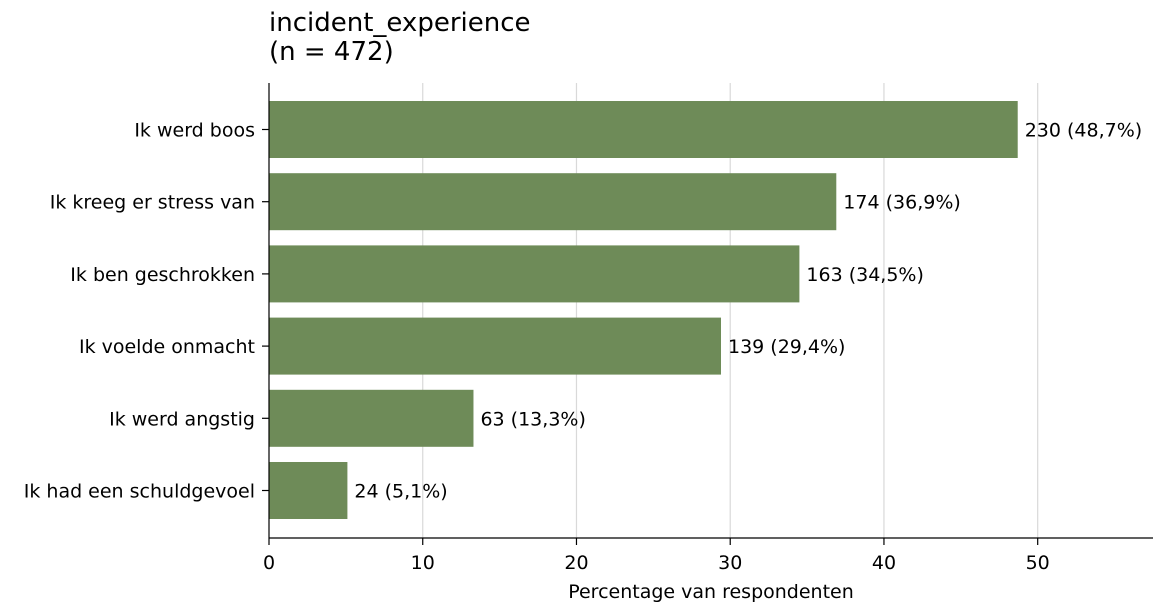 The height and width of the screenshot is (603, 1156). Describe the element at coordinates (423, 563) in the screenshot. I see `x-tick-label: 10` at that location.